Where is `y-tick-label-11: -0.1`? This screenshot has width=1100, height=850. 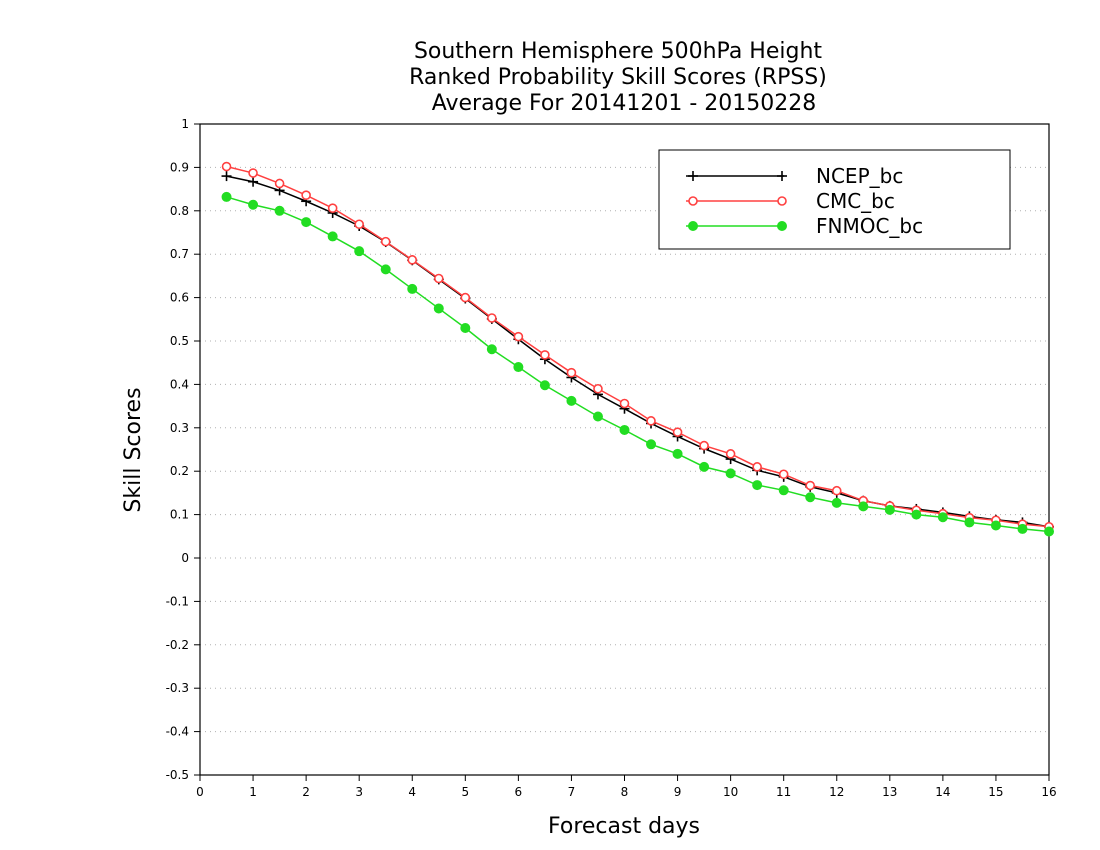
y-tick-label-11: -0.1 is located at coordinates (177, 601).